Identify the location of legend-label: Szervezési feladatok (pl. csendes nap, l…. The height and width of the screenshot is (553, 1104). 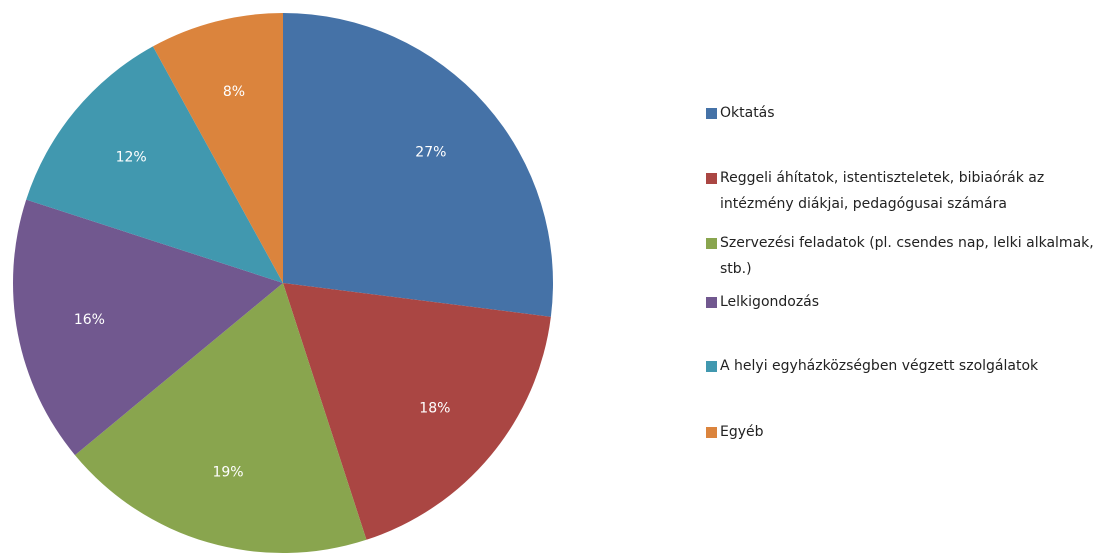
(907, 256).